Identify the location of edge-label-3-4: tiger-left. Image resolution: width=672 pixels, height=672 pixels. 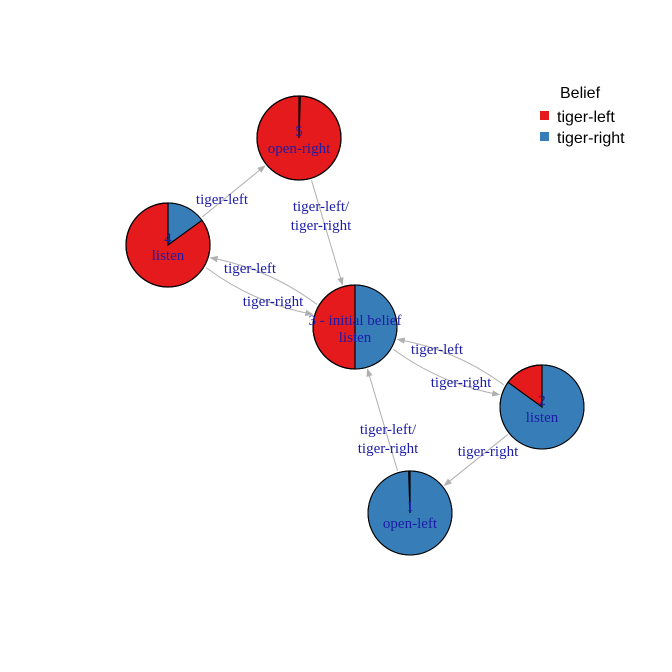
(250, 269).